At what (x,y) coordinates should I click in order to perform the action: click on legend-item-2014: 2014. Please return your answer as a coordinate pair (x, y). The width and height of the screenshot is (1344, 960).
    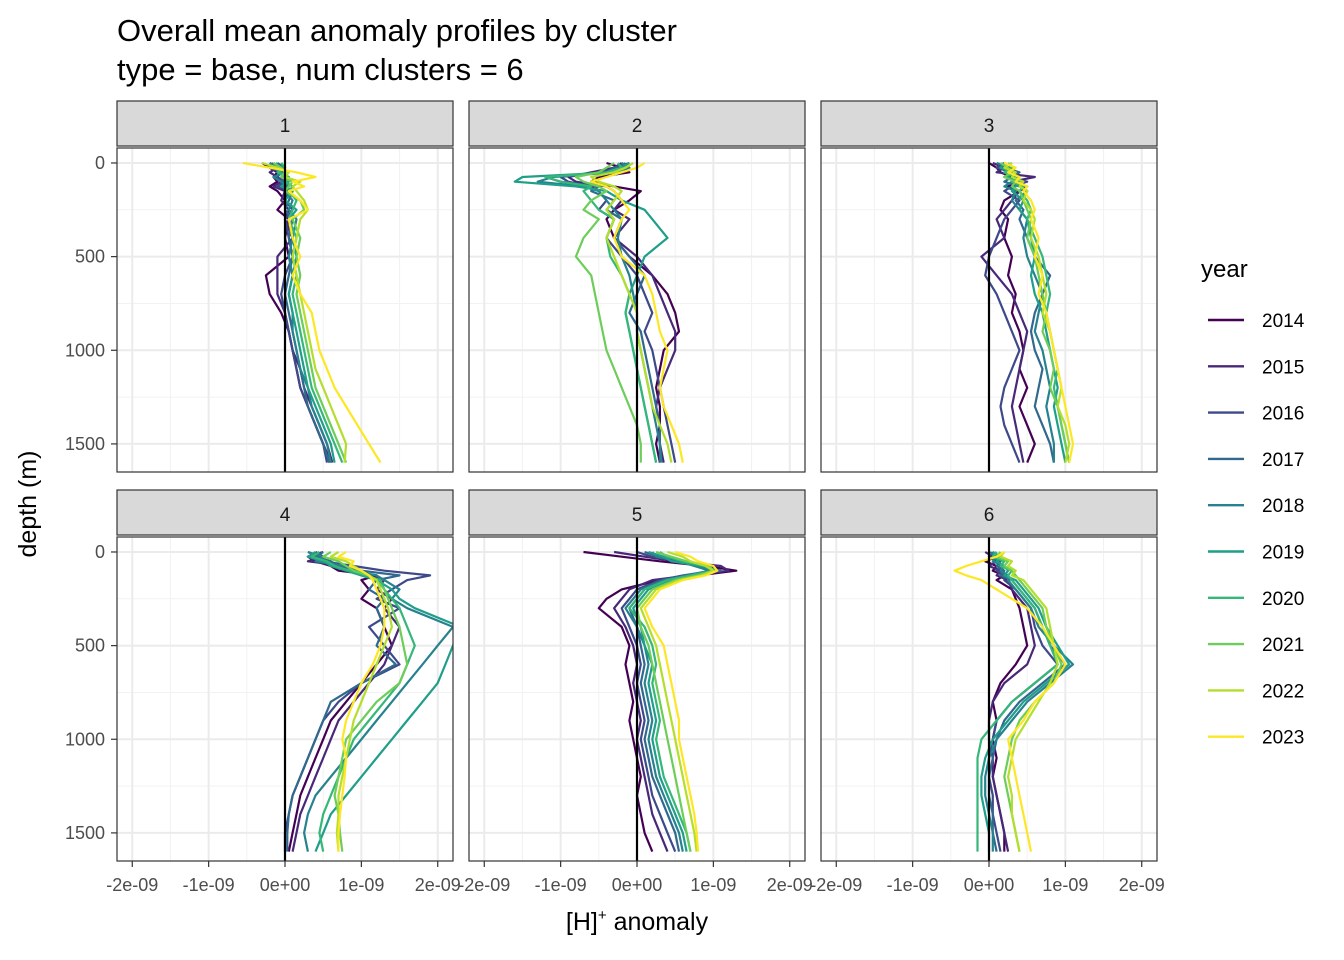
    Looking at the image, I should click on (1256, 321).